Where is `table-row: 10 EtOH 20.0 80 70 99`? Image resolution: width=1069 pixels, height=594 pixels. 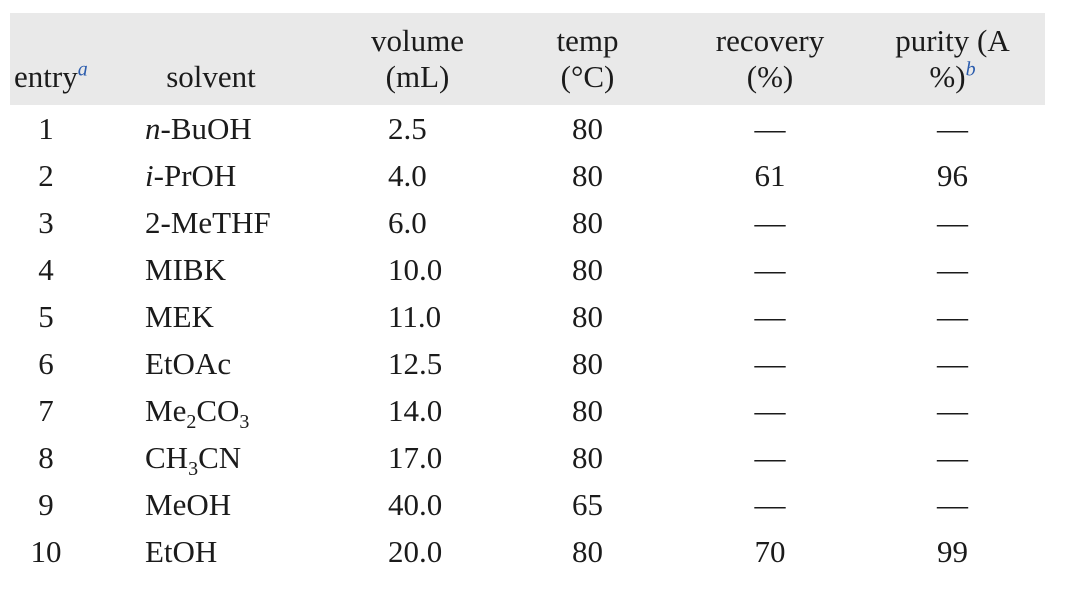
table-row: 10 EtOH 20.0 80 70 99 is located at coordinates (527, 551).